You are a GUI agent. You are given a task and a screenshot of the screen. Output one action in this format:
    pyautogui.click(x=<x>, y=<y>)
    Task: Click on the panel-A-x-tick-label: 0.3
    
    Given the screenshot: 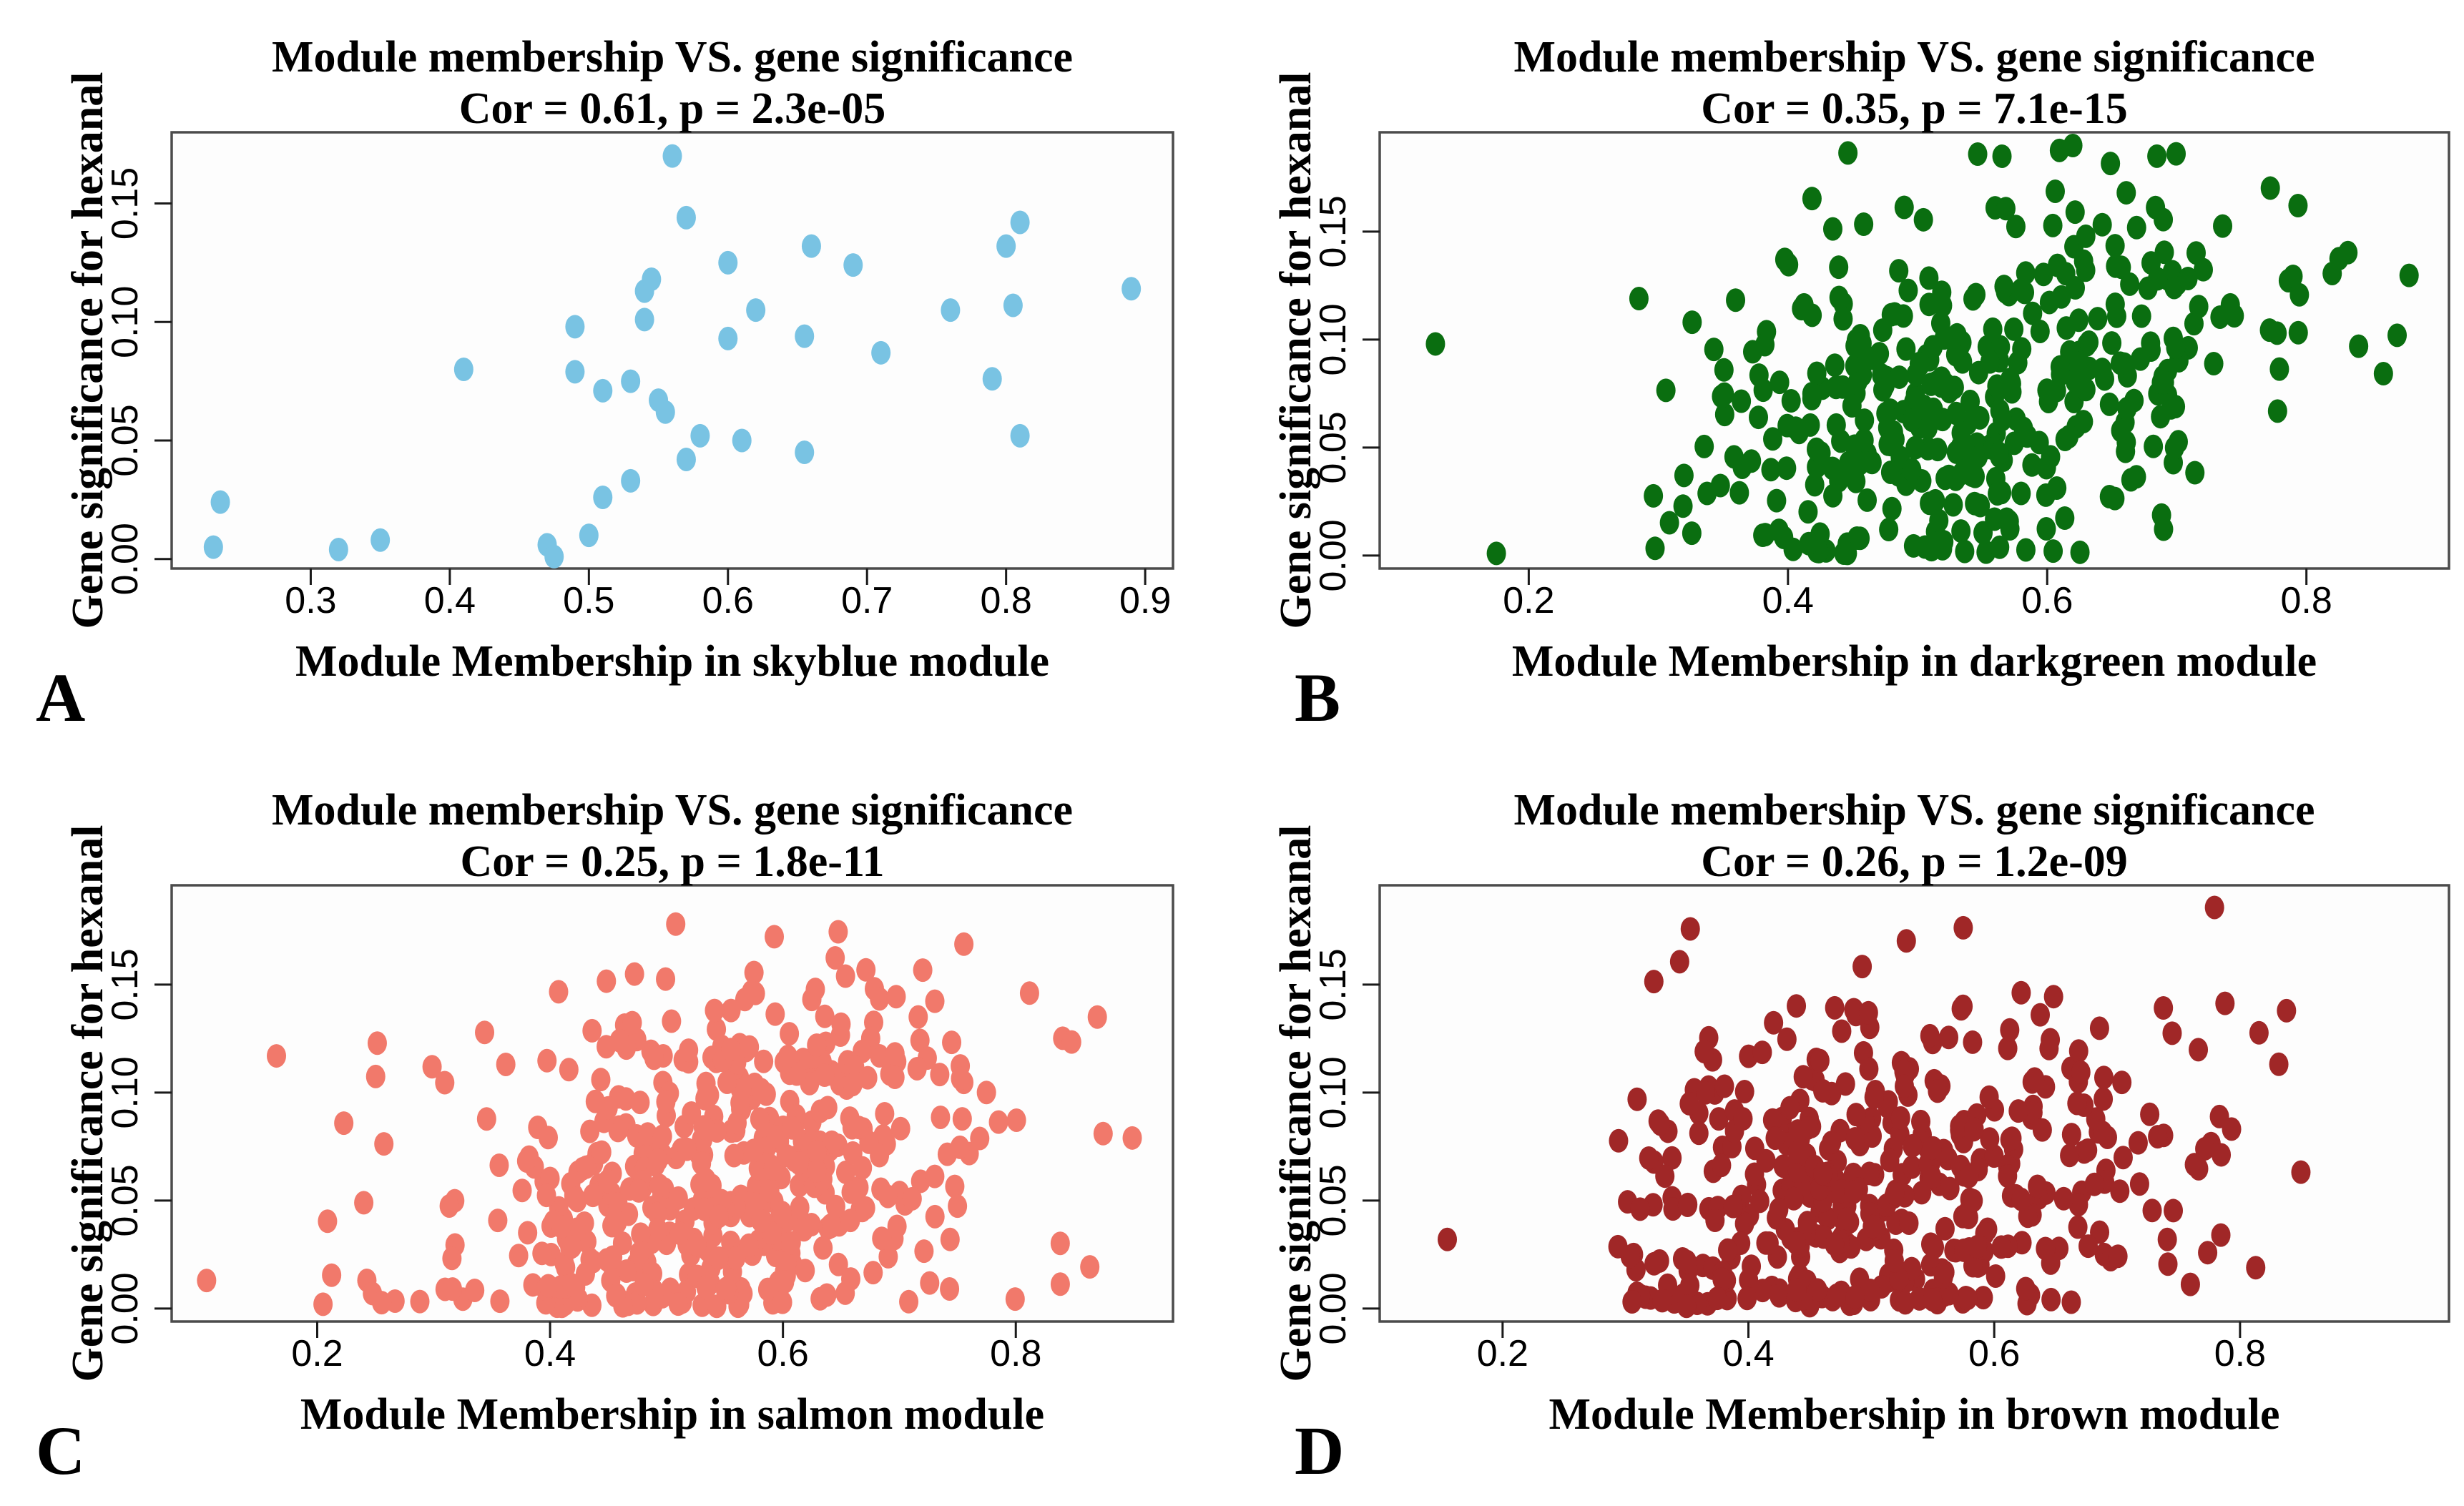 What is the action you would take?
    pyautogui.click(x=310, y=601)
    